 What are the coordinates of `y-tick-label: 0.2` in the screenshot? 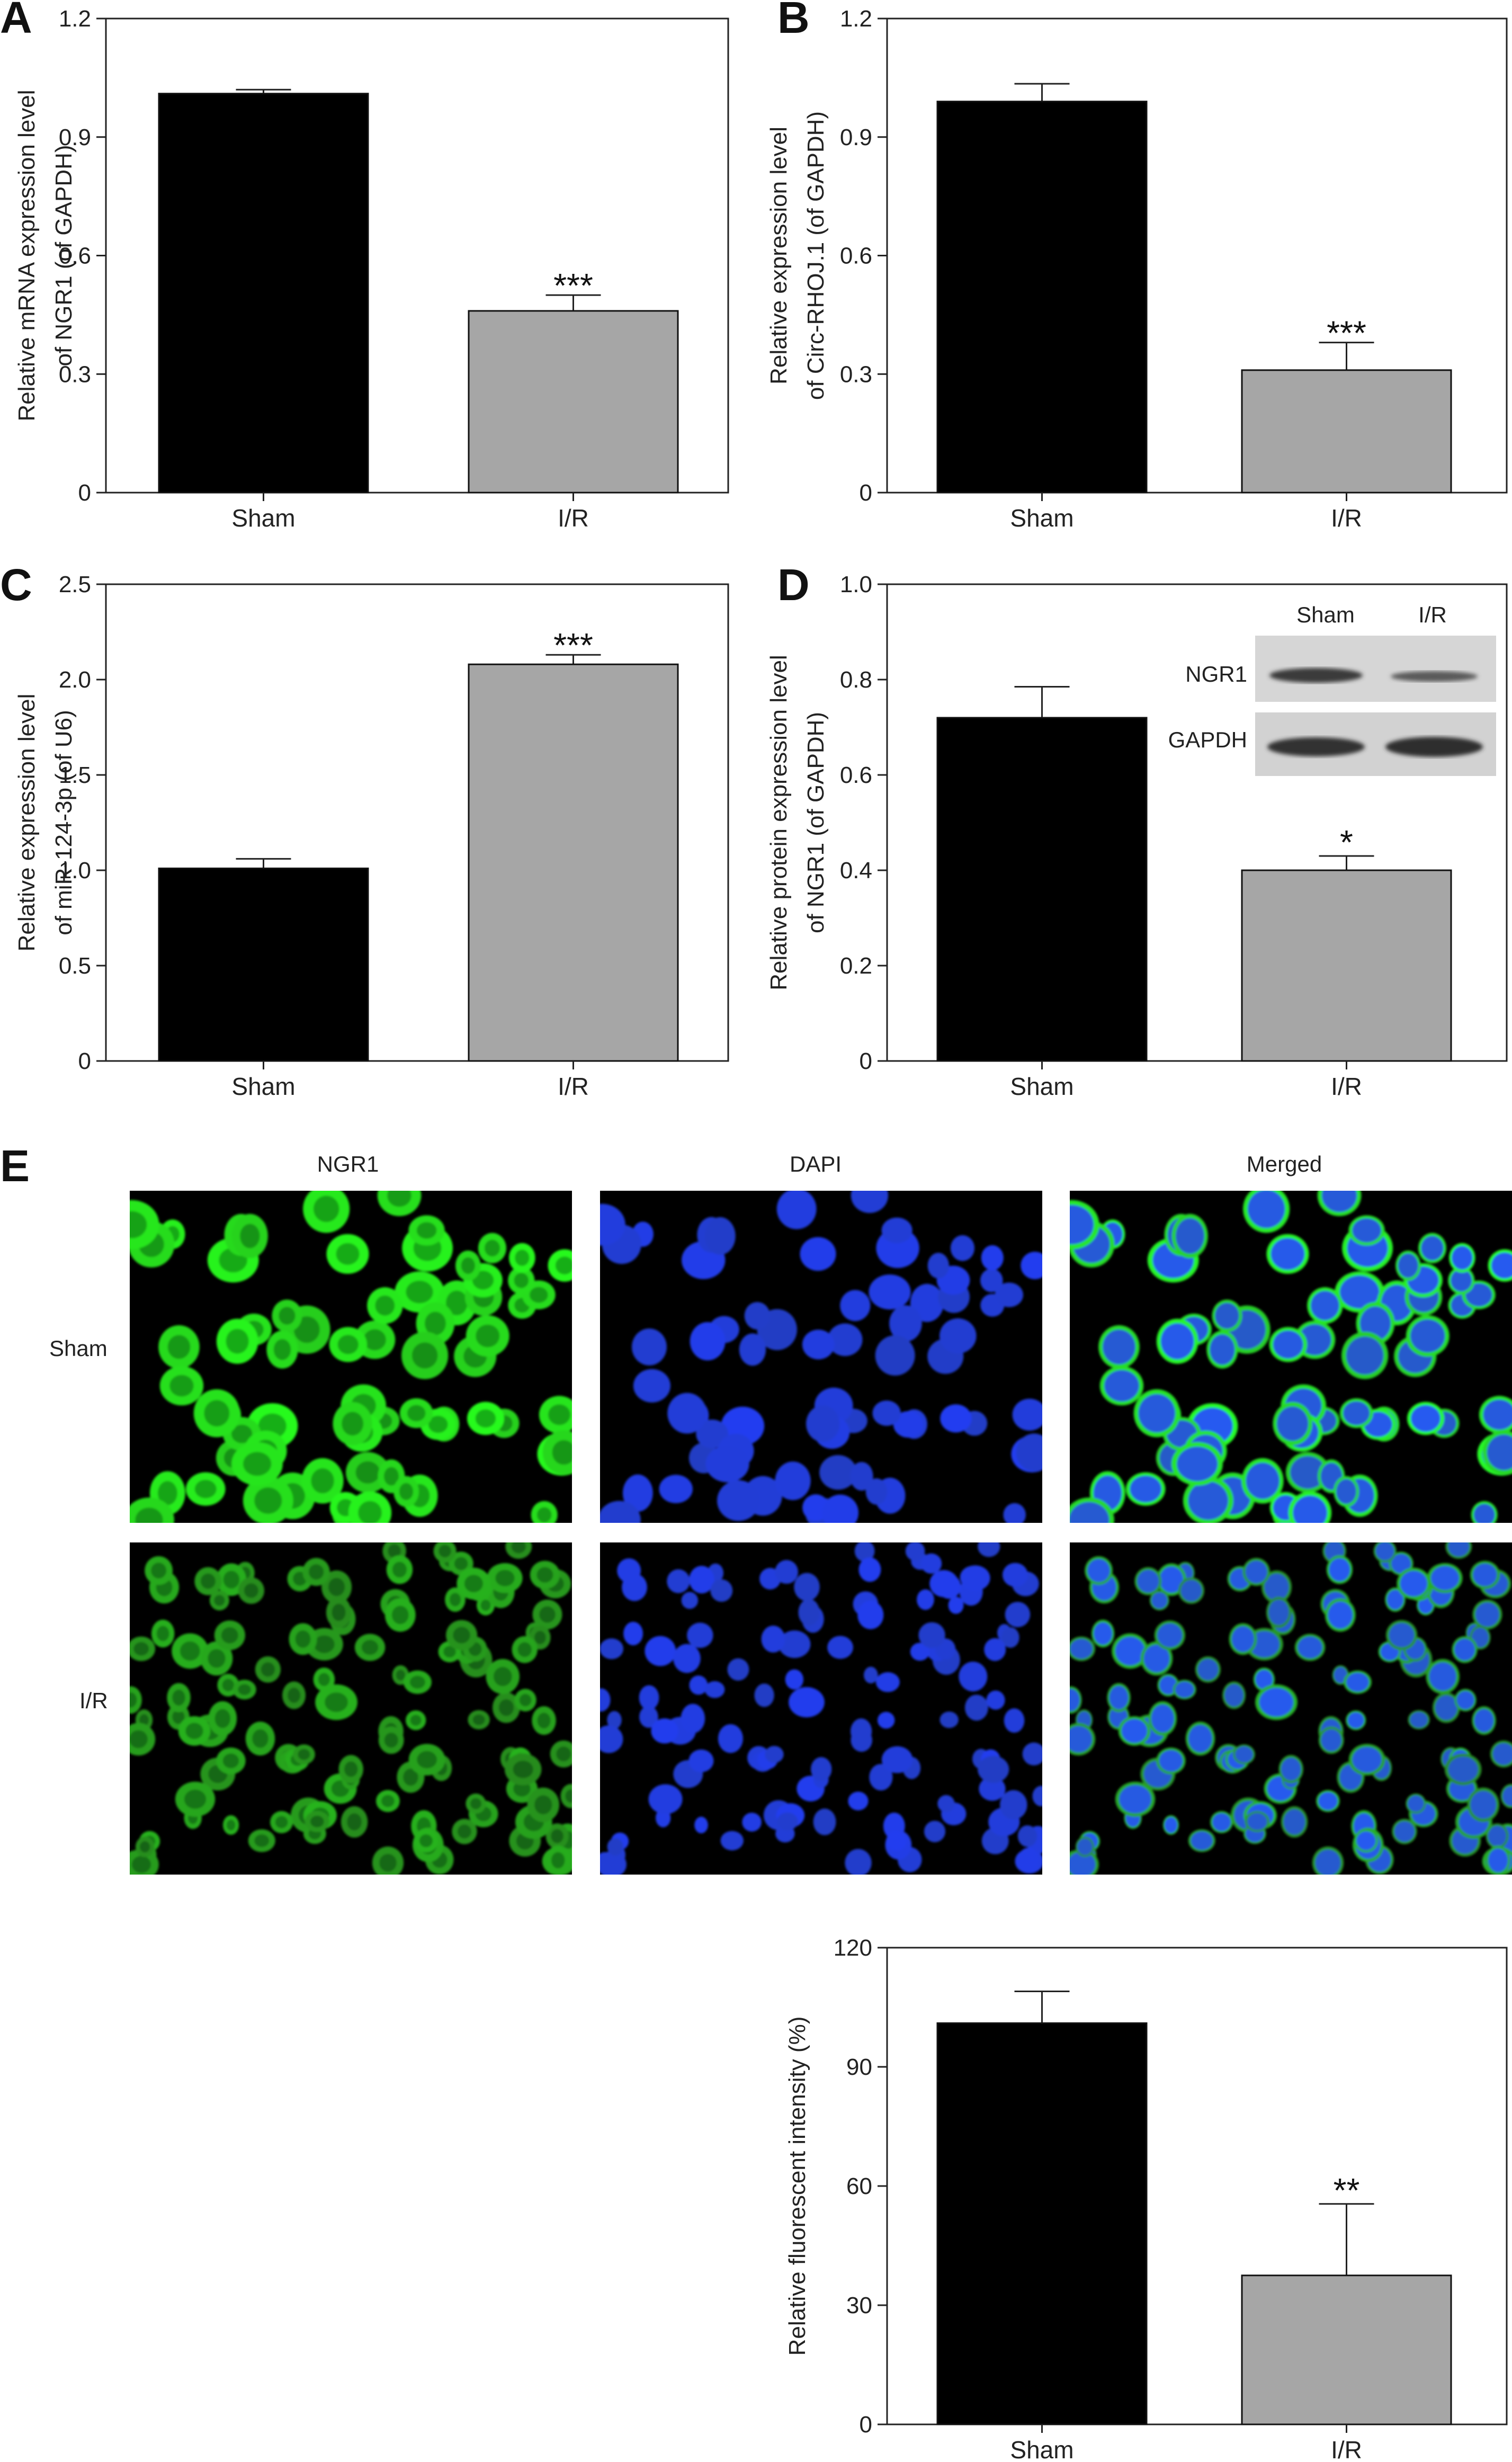 It's located at (856, 966).